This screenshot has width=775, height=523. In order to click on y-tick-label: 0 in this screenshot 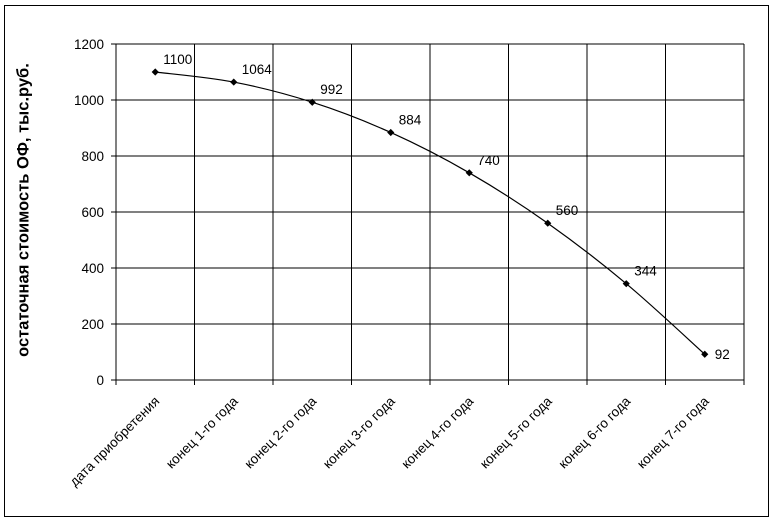, I will do `click(100, 380)`.